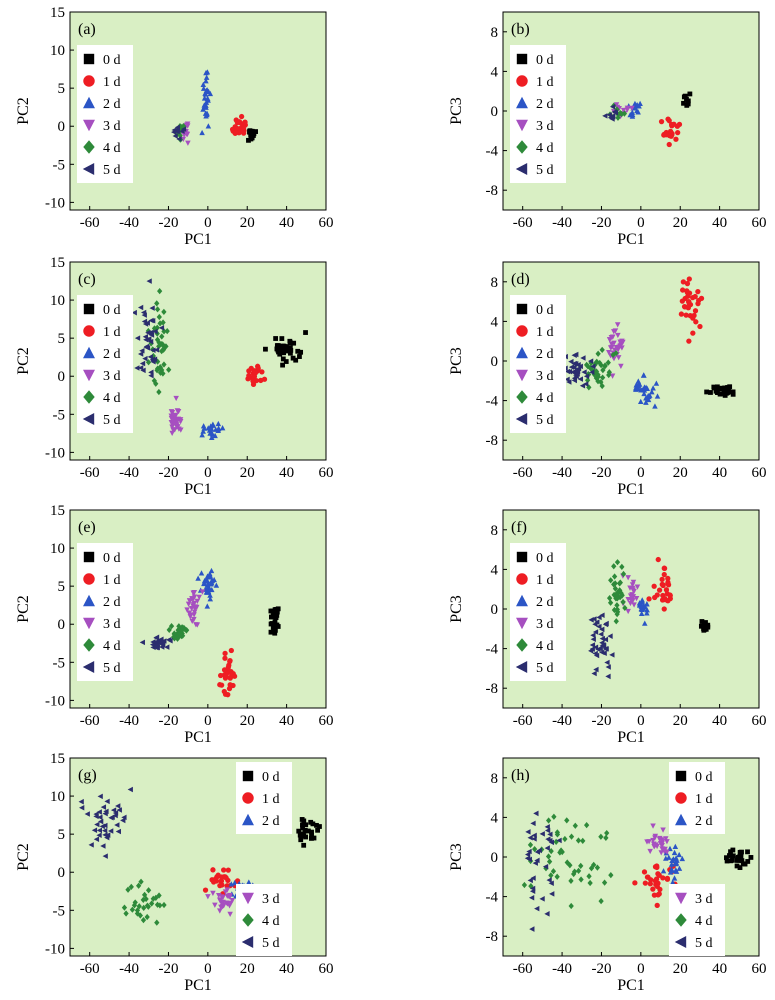 This screenshot has width=775, height=1000. Describe the element at coordinates (545, 104) in the screenshot. I see `legend-label: 2 d` at that location.